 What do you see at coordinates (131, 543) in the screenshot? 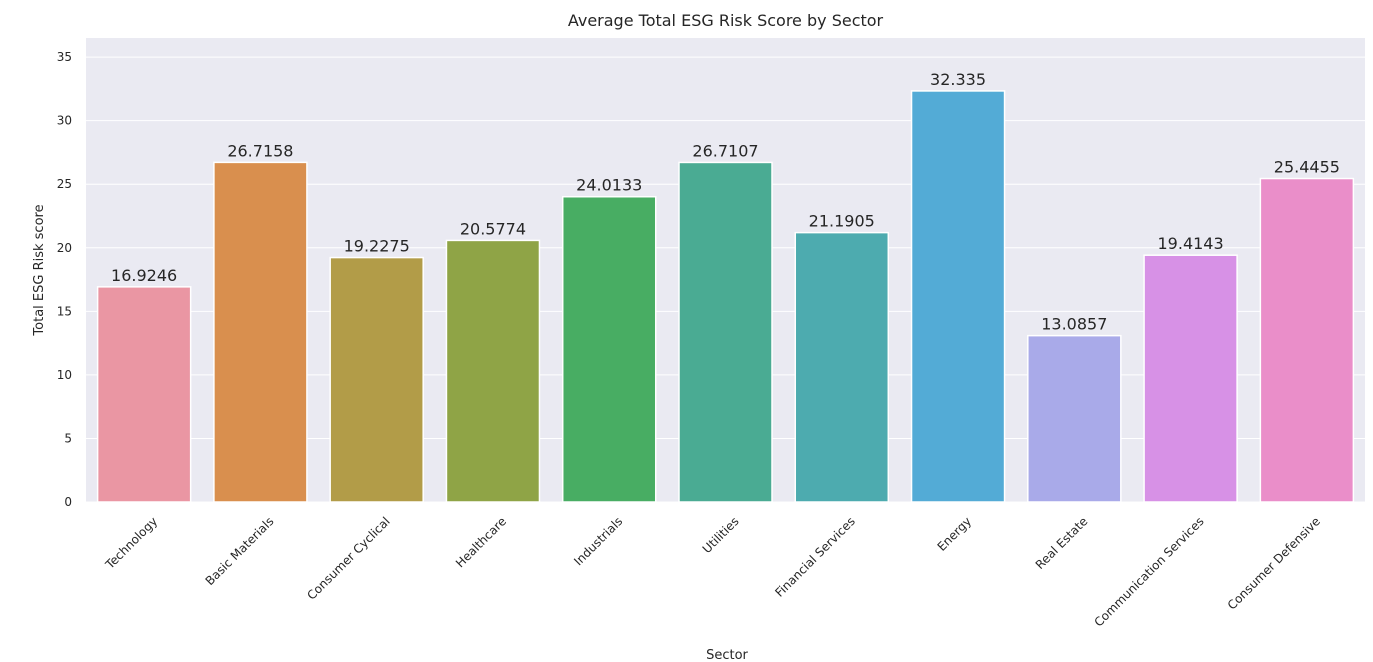
I see `x-tick-label: Technology` at bounding box center [131, 543].